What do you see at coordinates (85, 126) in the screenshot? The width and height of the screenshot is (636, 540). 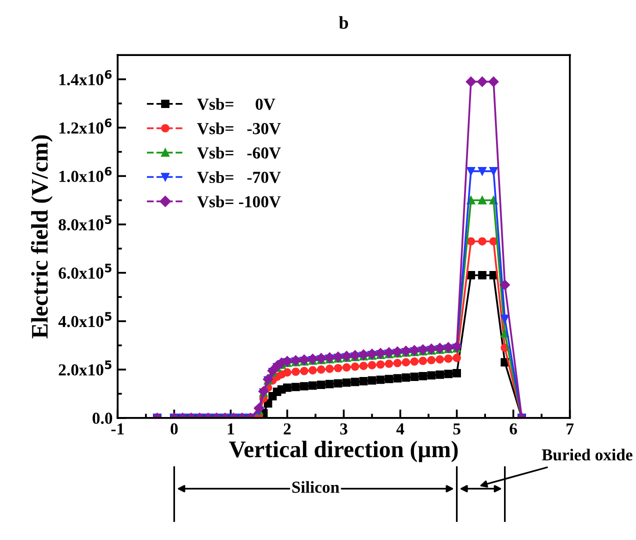 I see `y-tick-label: 1.2x10$^{6}$` at bounding box center [85, 126].